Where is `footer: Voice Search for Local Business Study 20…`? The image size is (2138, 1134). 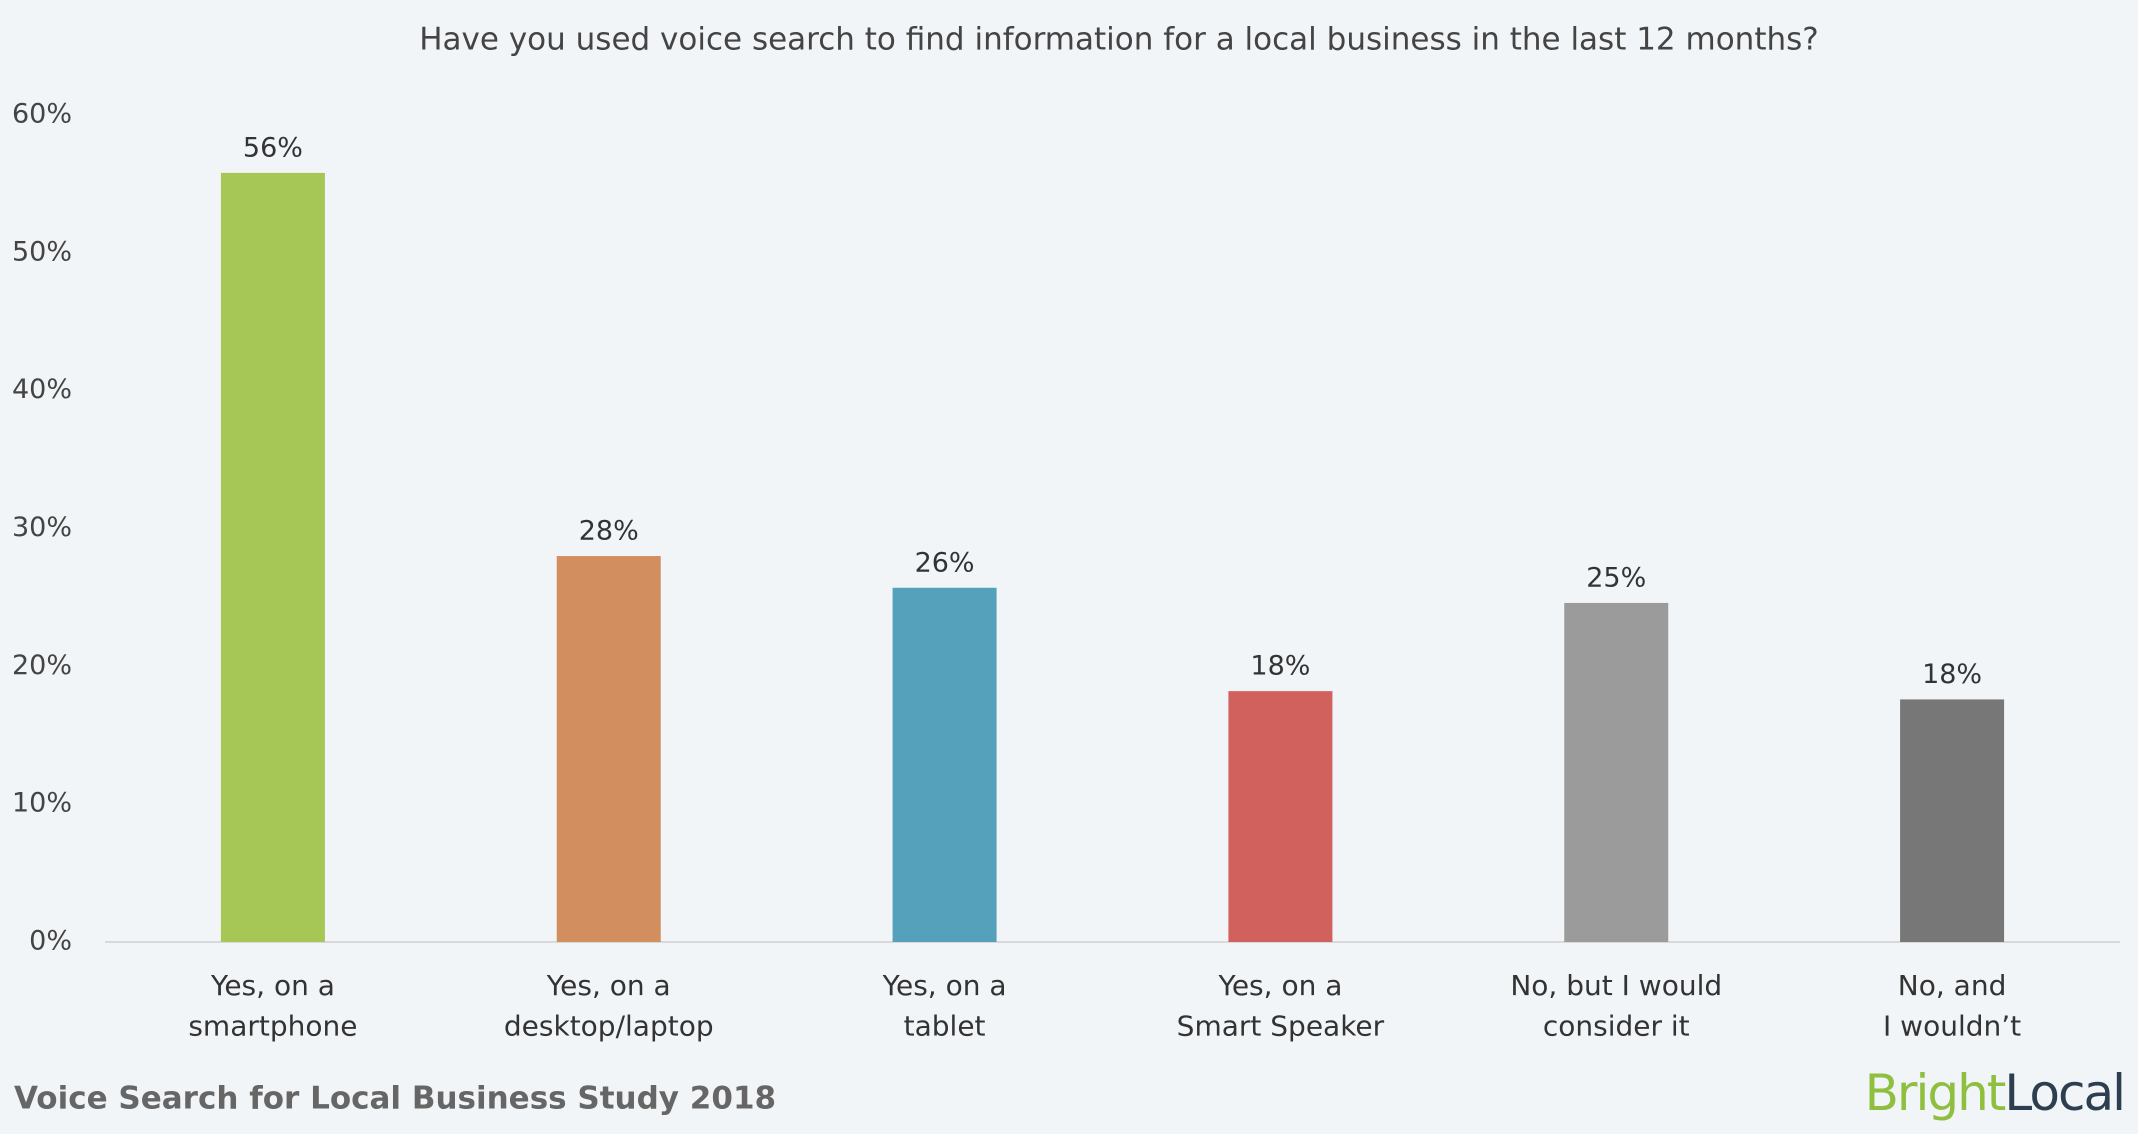 footer: Voice Search for Local Business Study 20… is located at coordinates (395, 1099).